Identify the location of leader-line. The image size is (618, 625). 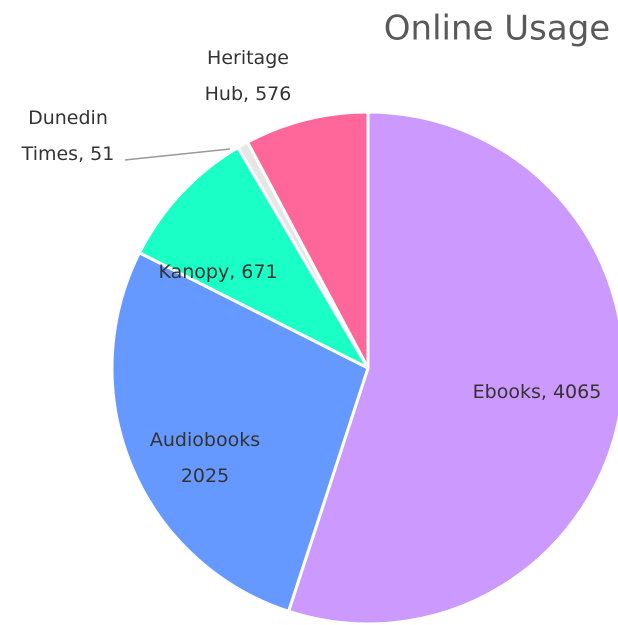
(177, 154).